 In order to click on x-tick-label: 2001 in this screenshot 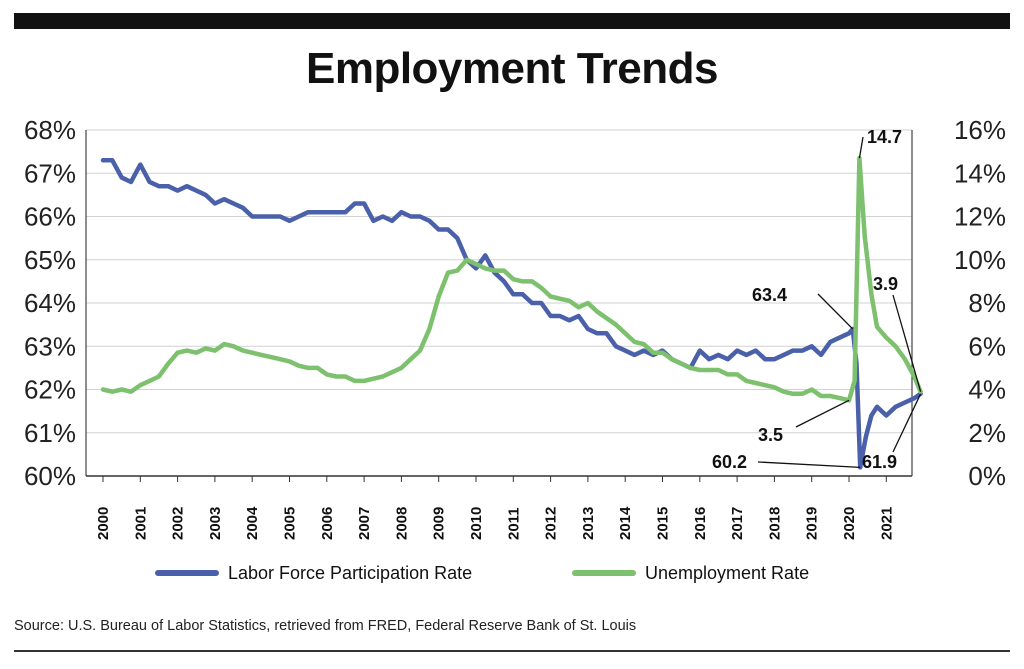, I will do `click(140, 523)`.